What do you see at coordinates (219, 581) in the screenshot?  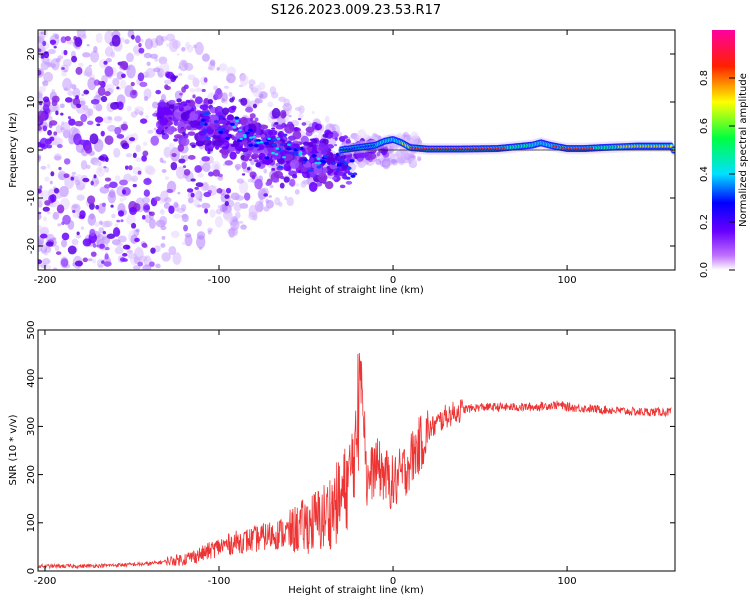 I see `snr-x-tick-label: -100` at bounding box center [219, 581].